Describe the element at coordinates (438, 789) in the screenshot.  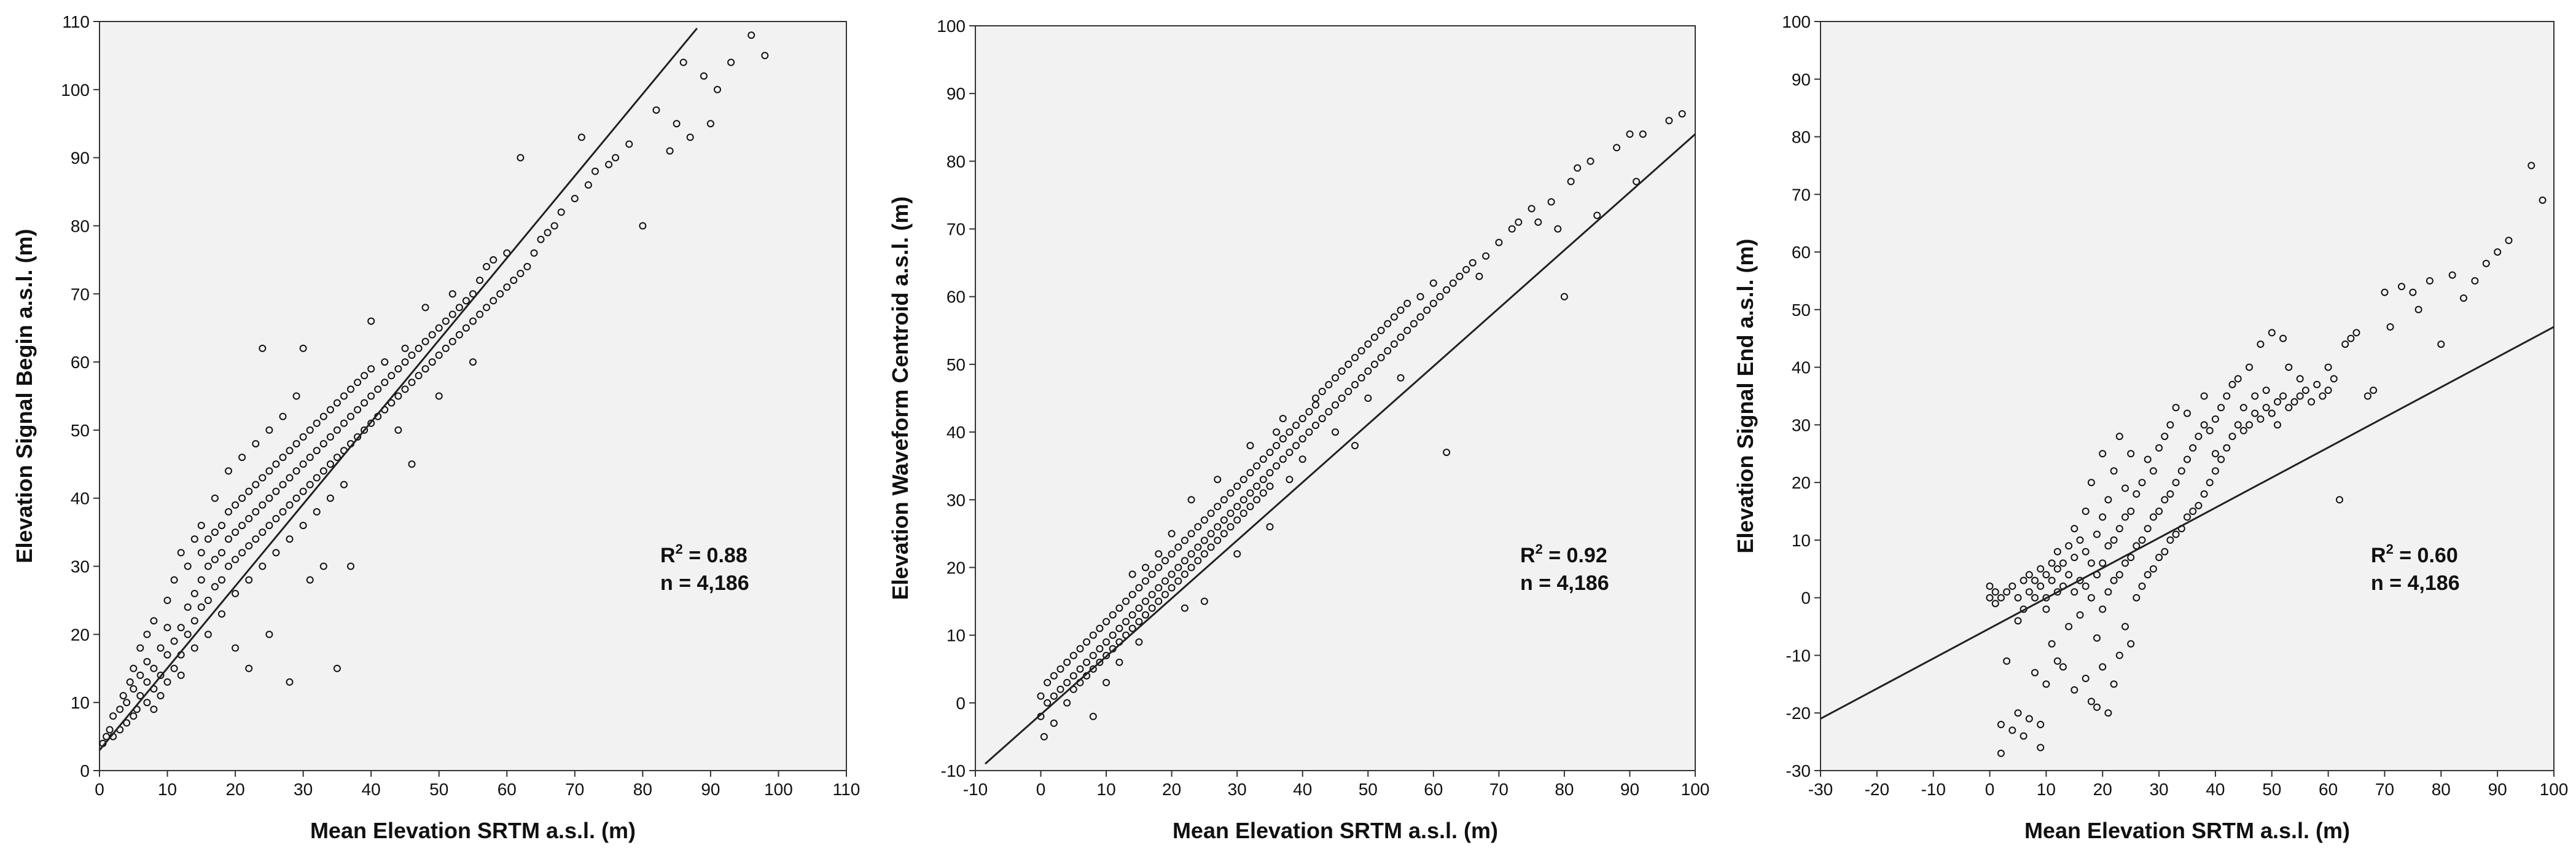
I see `x-tick-label: 50` at that location.